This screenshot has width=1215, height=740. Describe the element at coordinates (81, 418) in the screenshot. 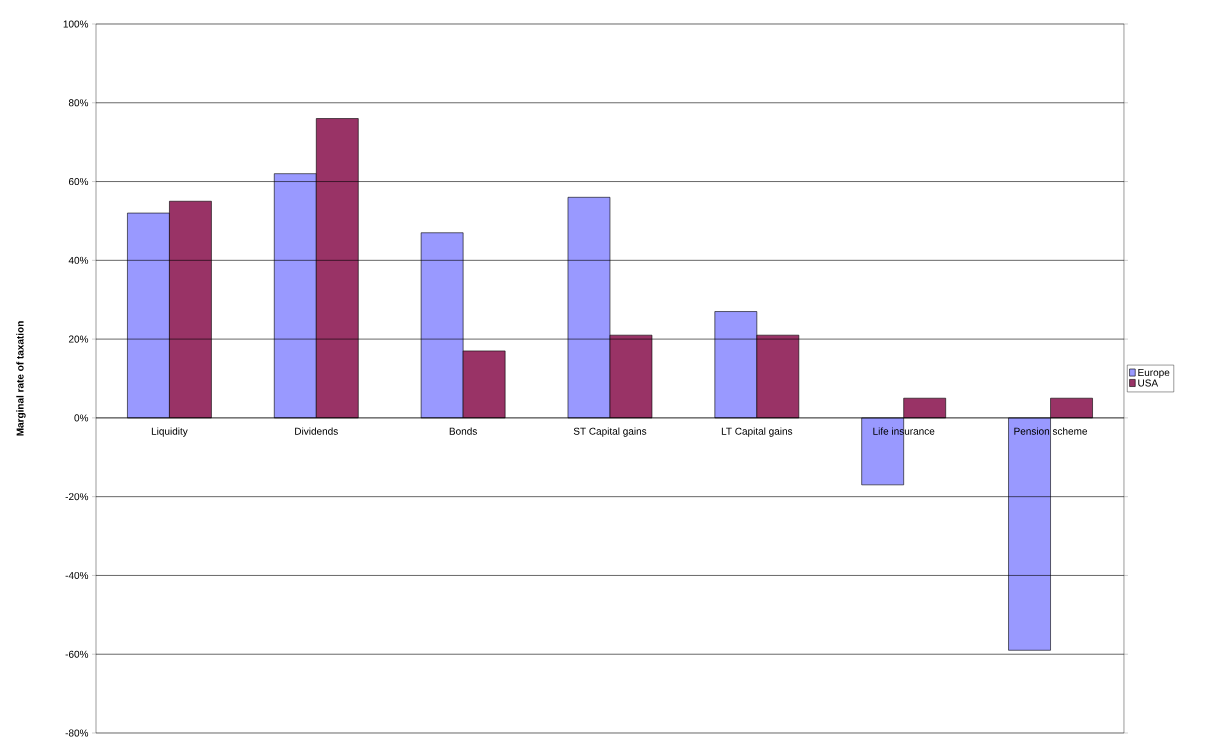

I see `y-tick-label: 0%` at that location.